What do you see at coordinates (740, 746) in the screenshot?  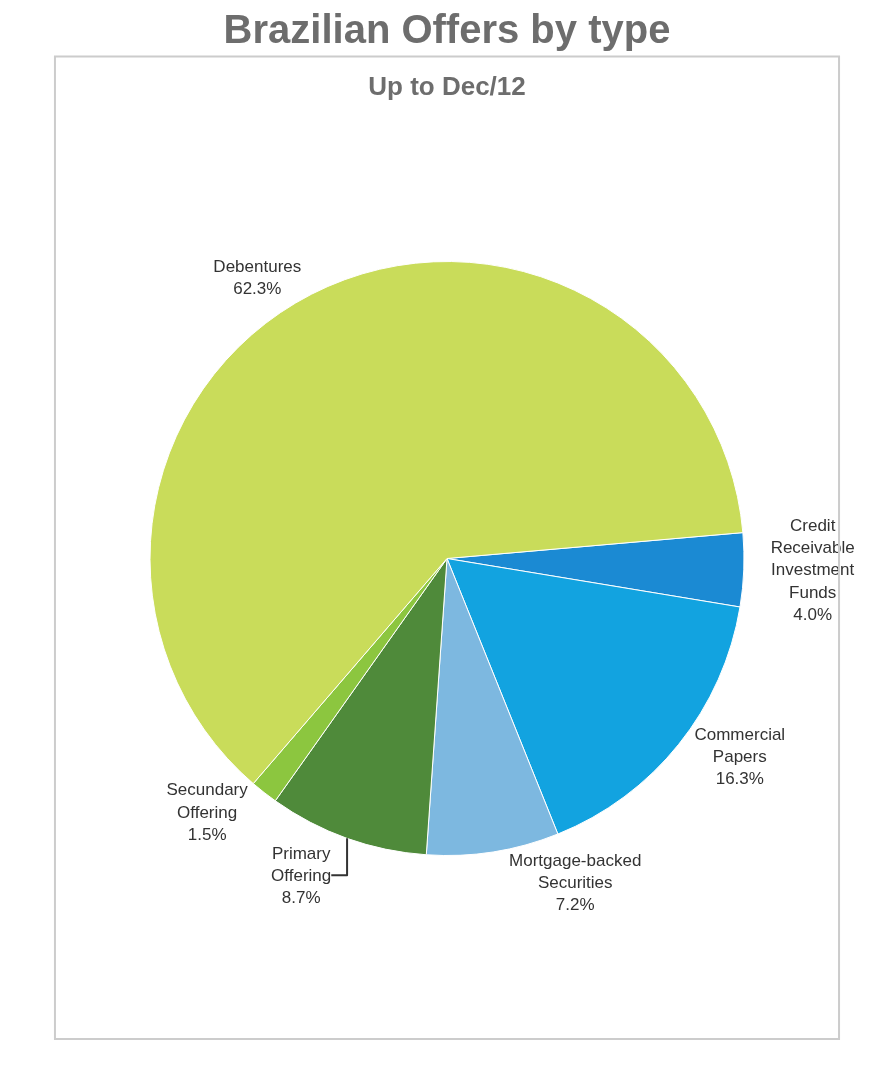 I see `slice-label: Commercial Papers` at bounding box center [740, 746].